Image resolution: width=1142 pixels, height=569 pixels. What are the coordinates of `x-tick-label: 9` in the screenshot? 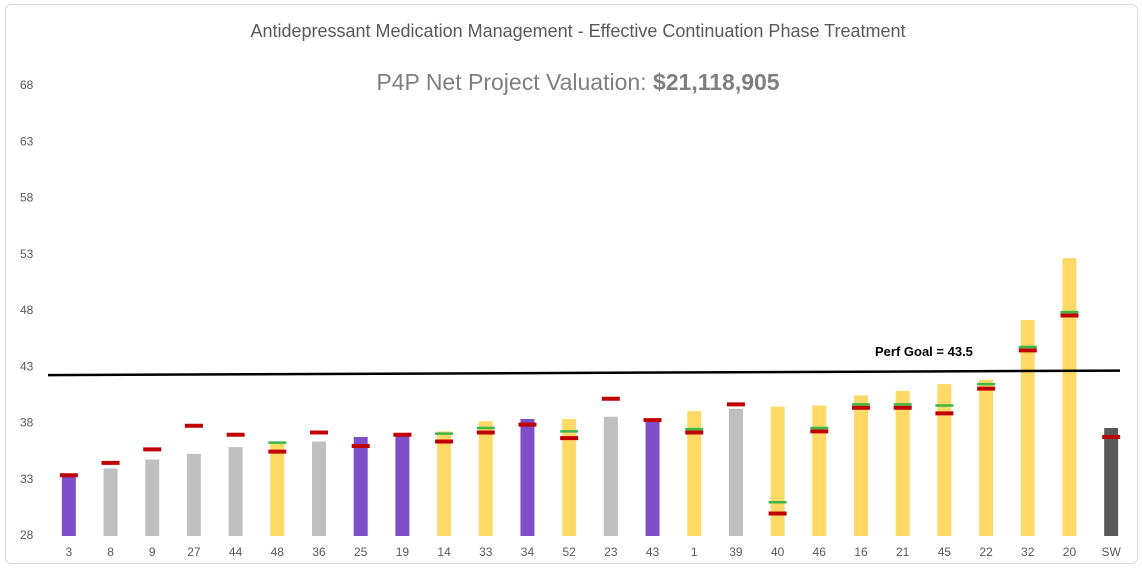 It's located at (152, 552).